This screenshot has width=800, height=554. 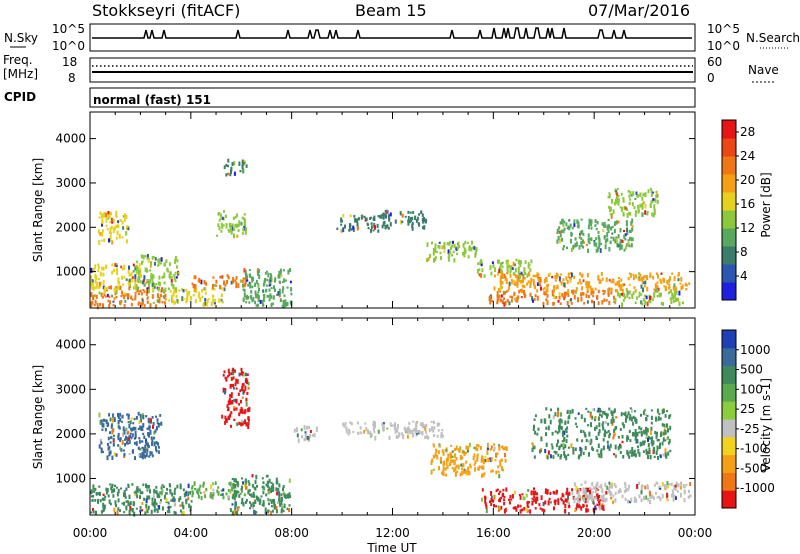 I want to click on y-tick-label: 4000, so click(x=70, y=139).